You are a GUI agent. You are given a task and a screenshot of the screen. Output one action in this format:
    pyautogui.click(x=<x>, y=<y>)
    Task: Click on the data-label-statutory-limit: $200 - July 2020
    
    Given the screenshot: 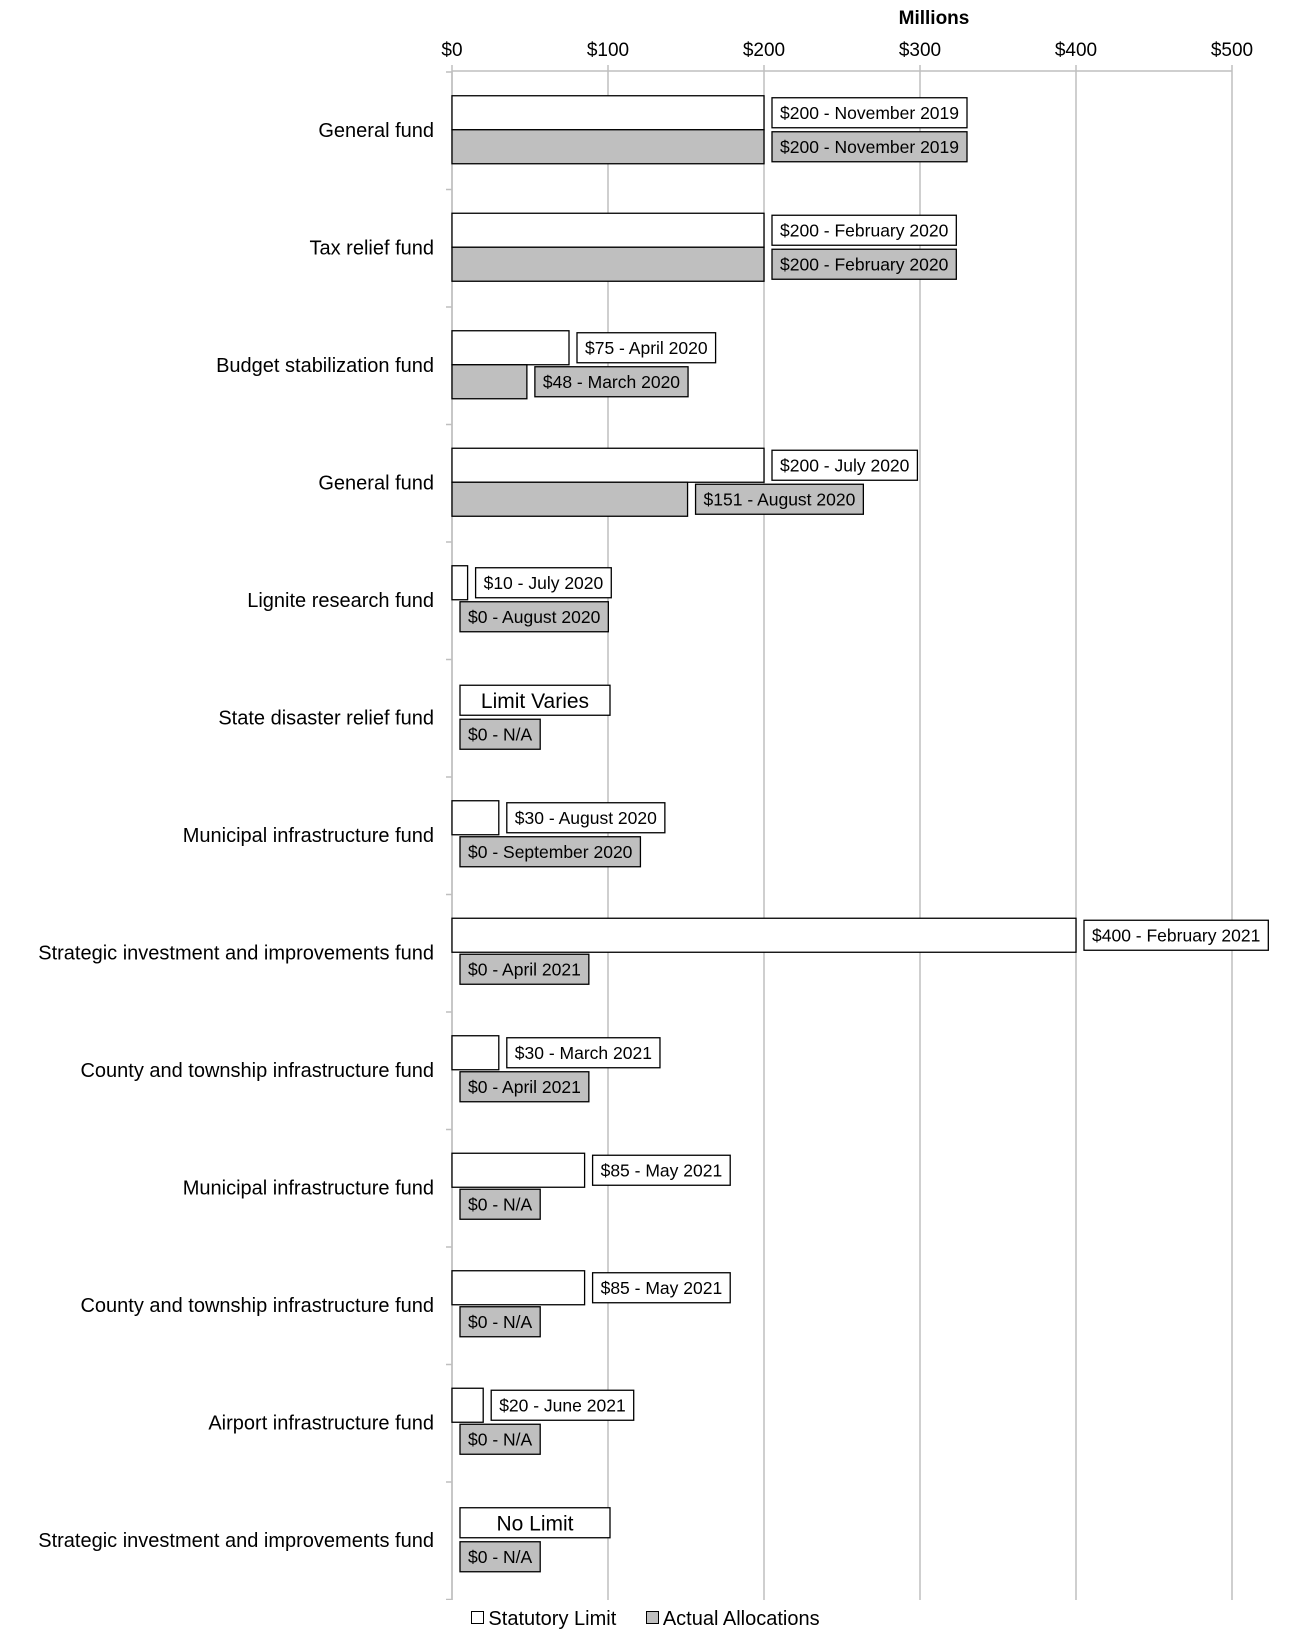 What is the action you would take?
    pyautogui.click(x=845, y=465)
    